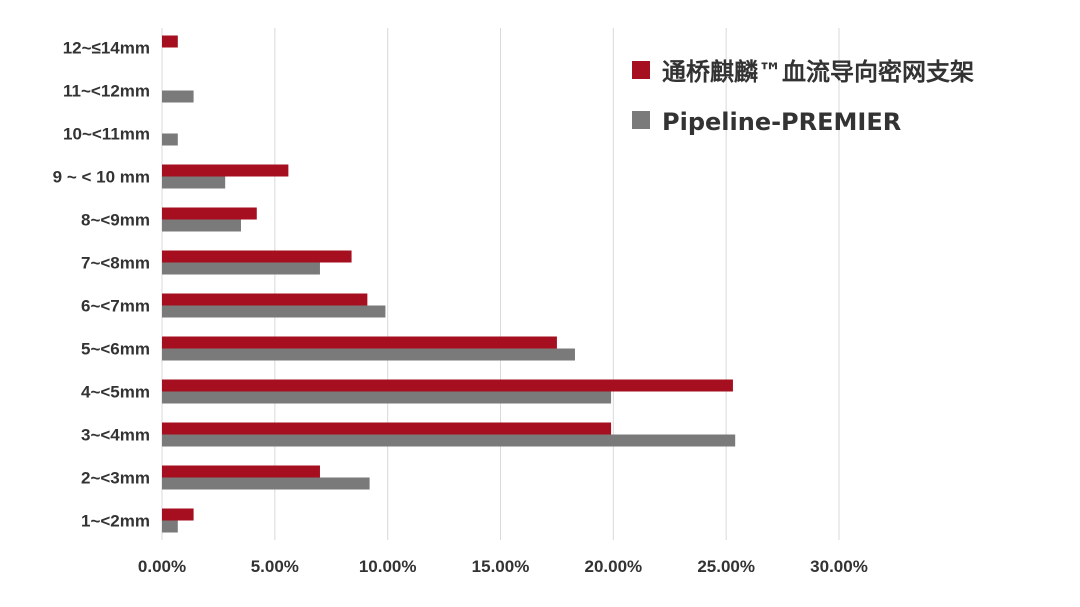  What do you see at coordinates (818, 72) in the screenshot?
I see `legend-label-series-1: 通桥麒麟™血流导向密网支架` at bounding box center [818, 72].